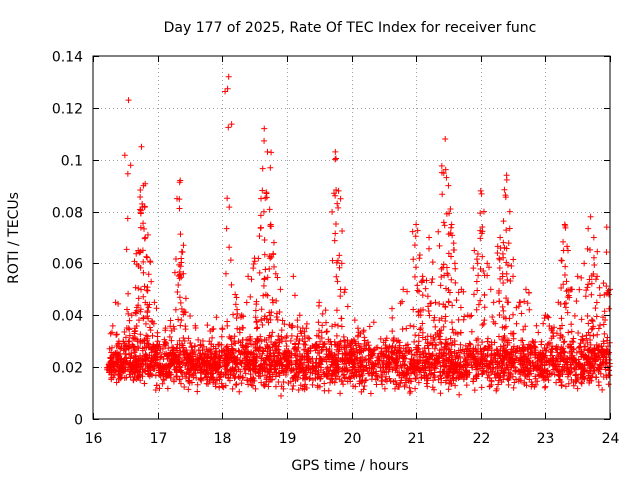  Describe the element at coordinates (14, 238) in the screenshot. I see `y-axis-label: ROTI / TECUs` at that location.